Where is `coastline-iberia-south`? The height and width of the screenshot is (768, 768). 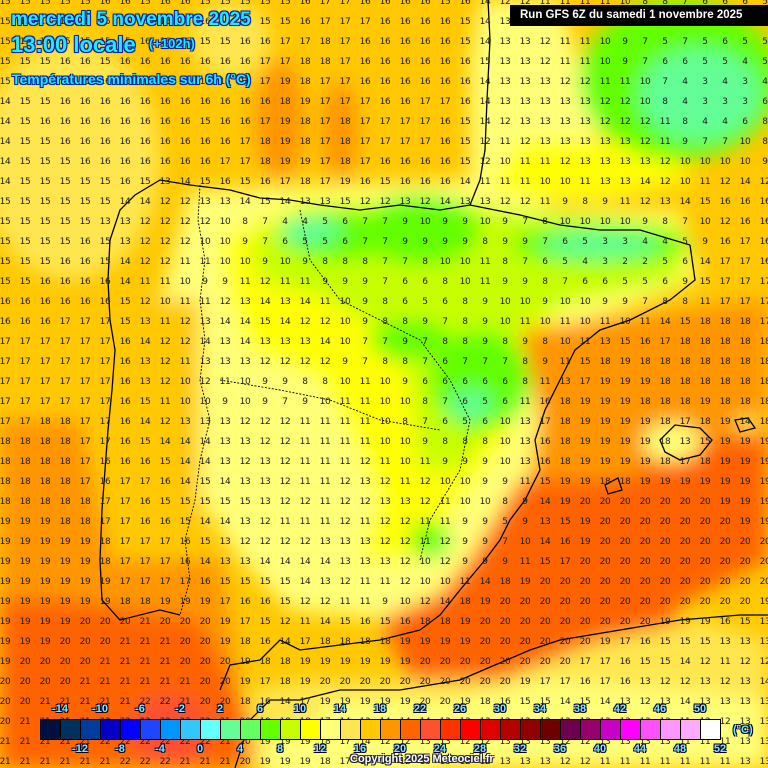
coastline-iberia-south is located at coordinates (320, 660).